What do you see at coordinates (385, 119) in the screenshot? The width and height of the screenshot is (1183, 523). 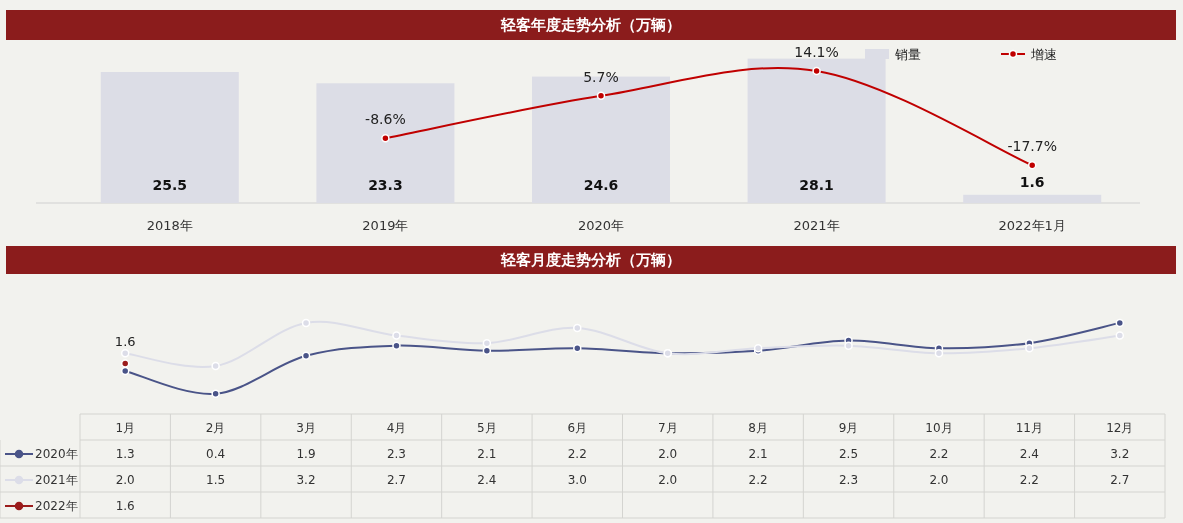 I see `data-label: -8.6%` at bounding box center [385, 119].